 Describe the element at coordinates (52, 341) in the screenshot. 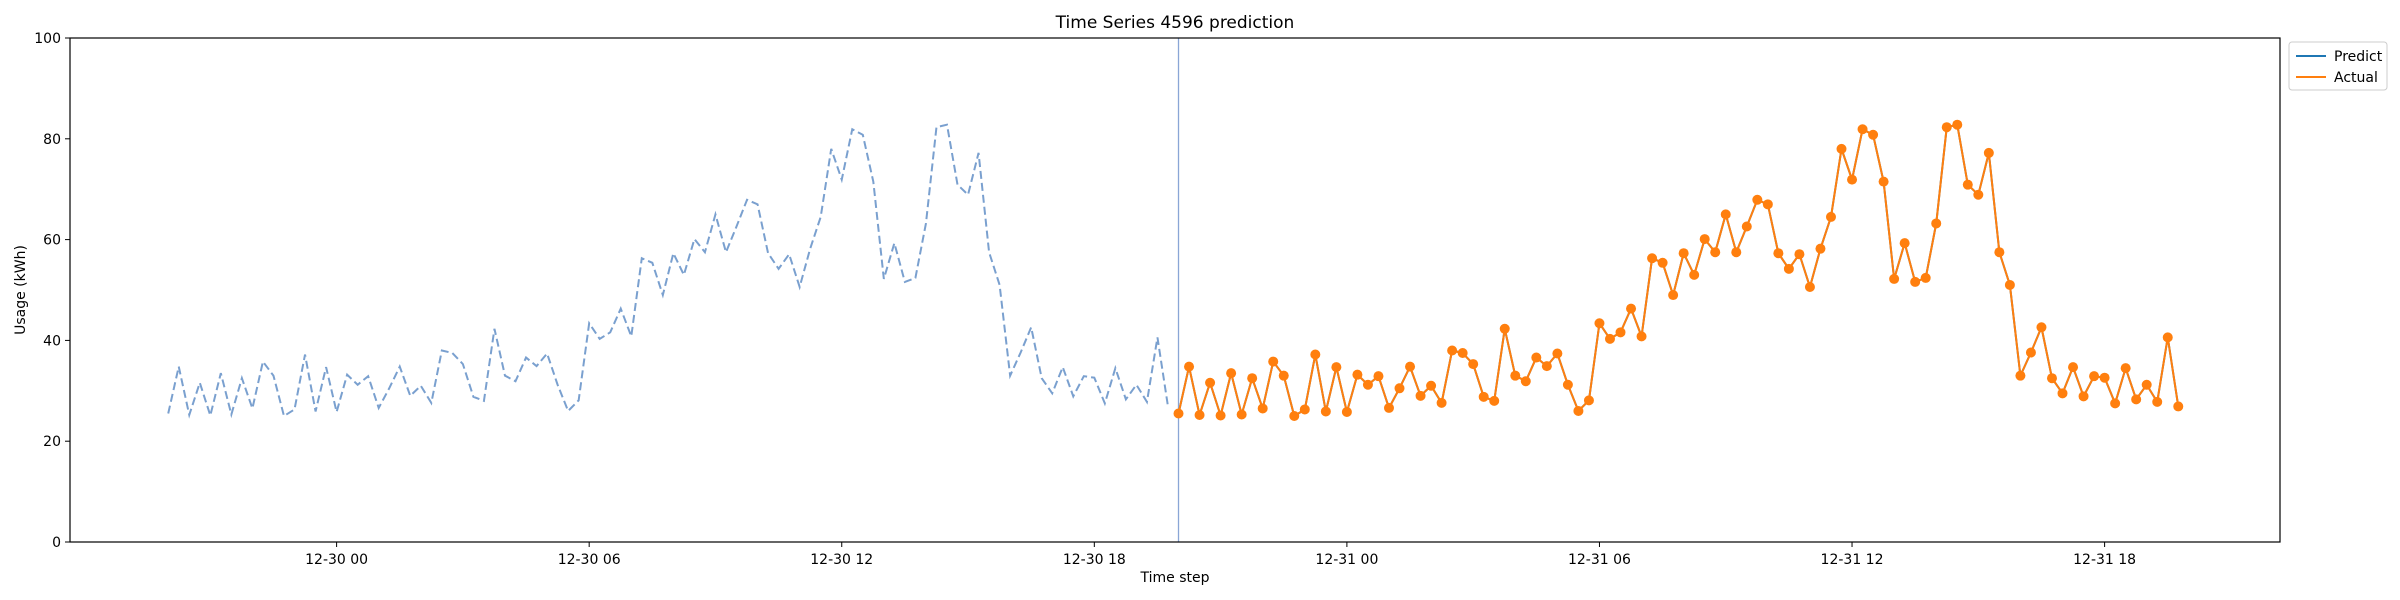

I see `y-tick-label: 40` at that location.